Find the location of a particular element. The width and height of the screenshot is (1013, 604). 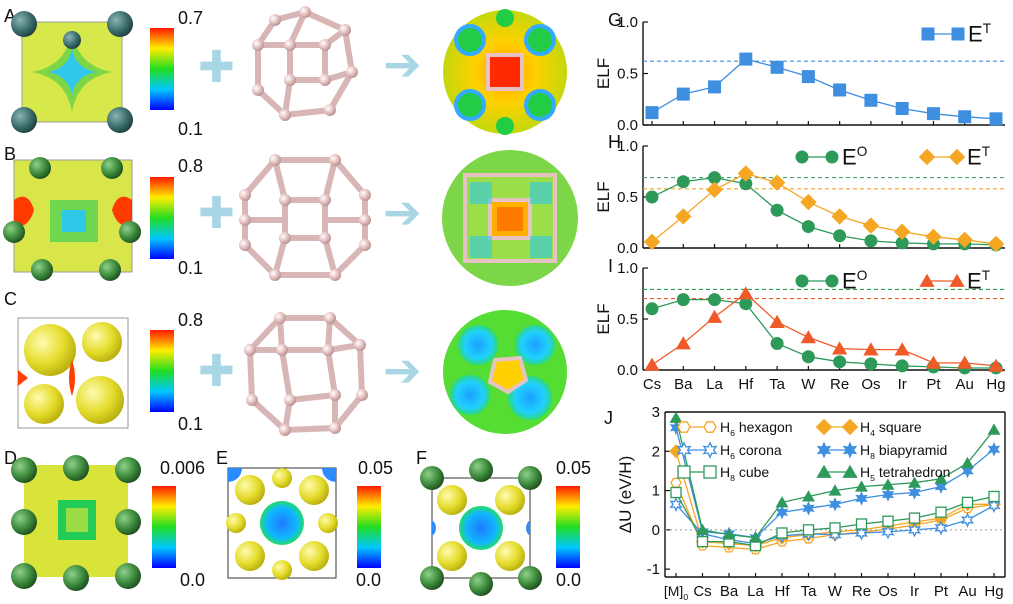

panel-letter-b: B is located at coordinates (10, 154).